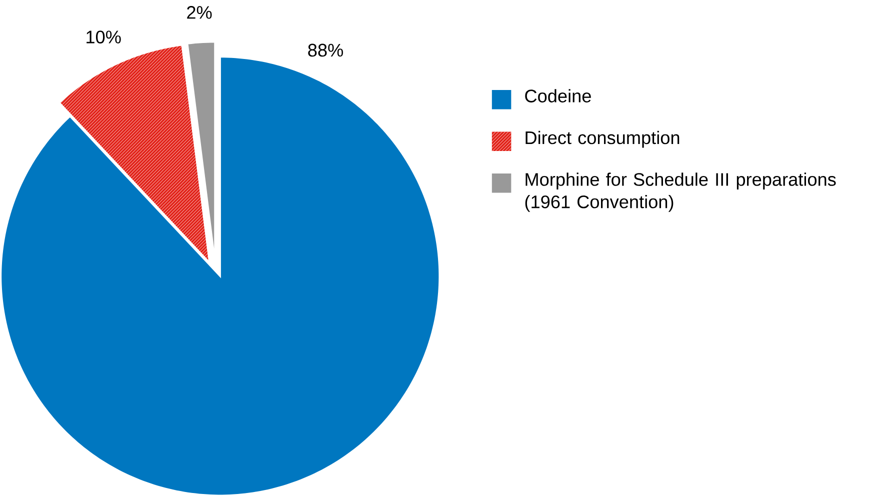  What do you see at coordinates (199, 12) in the screenshot?
I see `data-label: 2%` at bounding box center [199, 12].